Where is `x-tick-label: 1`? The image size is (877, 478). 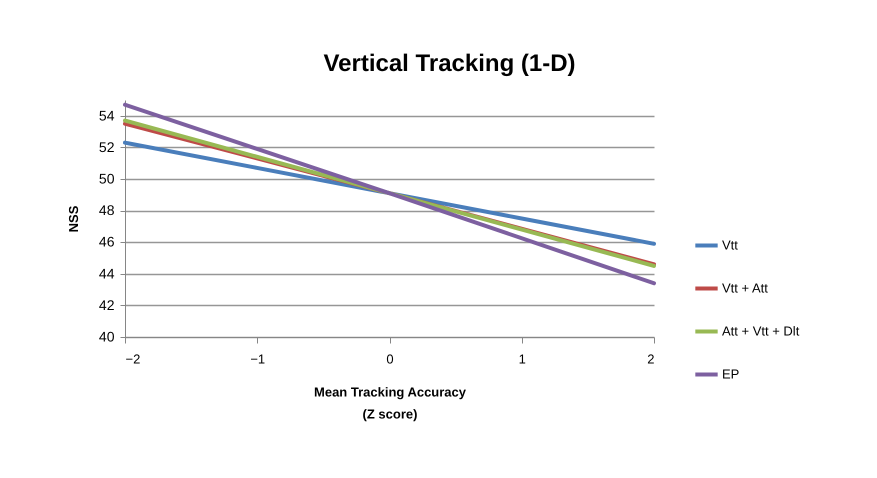 x-tick-label: 1 is located at coordinates (522, 359).